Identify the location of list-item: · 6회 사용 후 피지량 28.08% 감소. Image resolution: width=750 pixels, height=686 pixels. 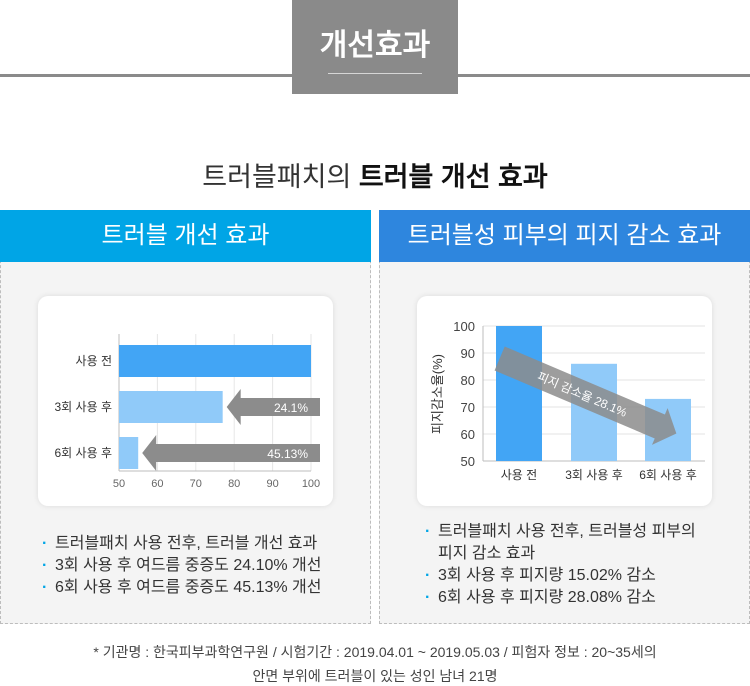
(572, 598).